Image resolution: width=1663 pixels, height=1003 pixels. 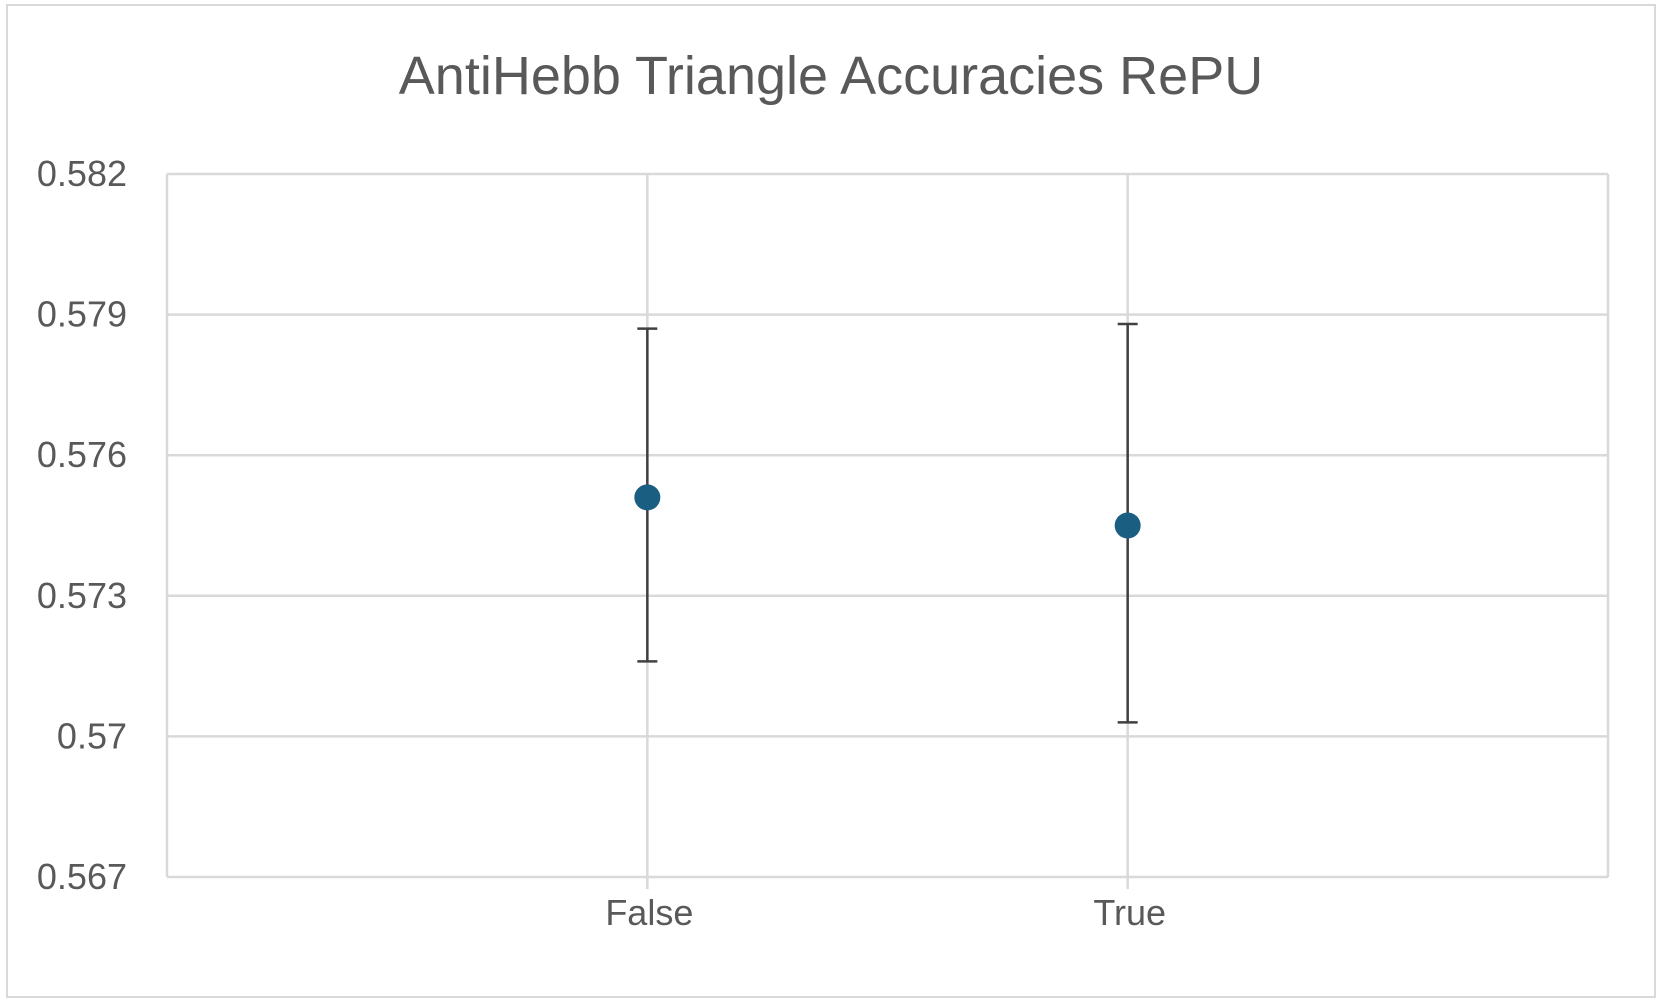 What do you see at coordinates (82, 525) in the screenshot?
I see `y-axis-tick-labels: 0.567 0.57 0.573 0.576 0.579 0.582` at bounding box center [82, 525].